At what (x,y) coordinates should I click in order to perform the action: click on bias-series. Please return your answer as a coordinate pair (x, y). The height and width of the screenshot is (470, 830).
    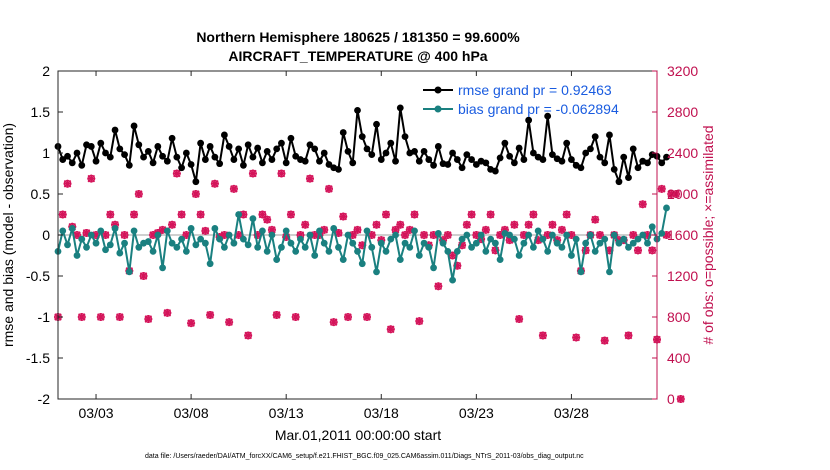
    Looking at the image, I should click on (362, 244).